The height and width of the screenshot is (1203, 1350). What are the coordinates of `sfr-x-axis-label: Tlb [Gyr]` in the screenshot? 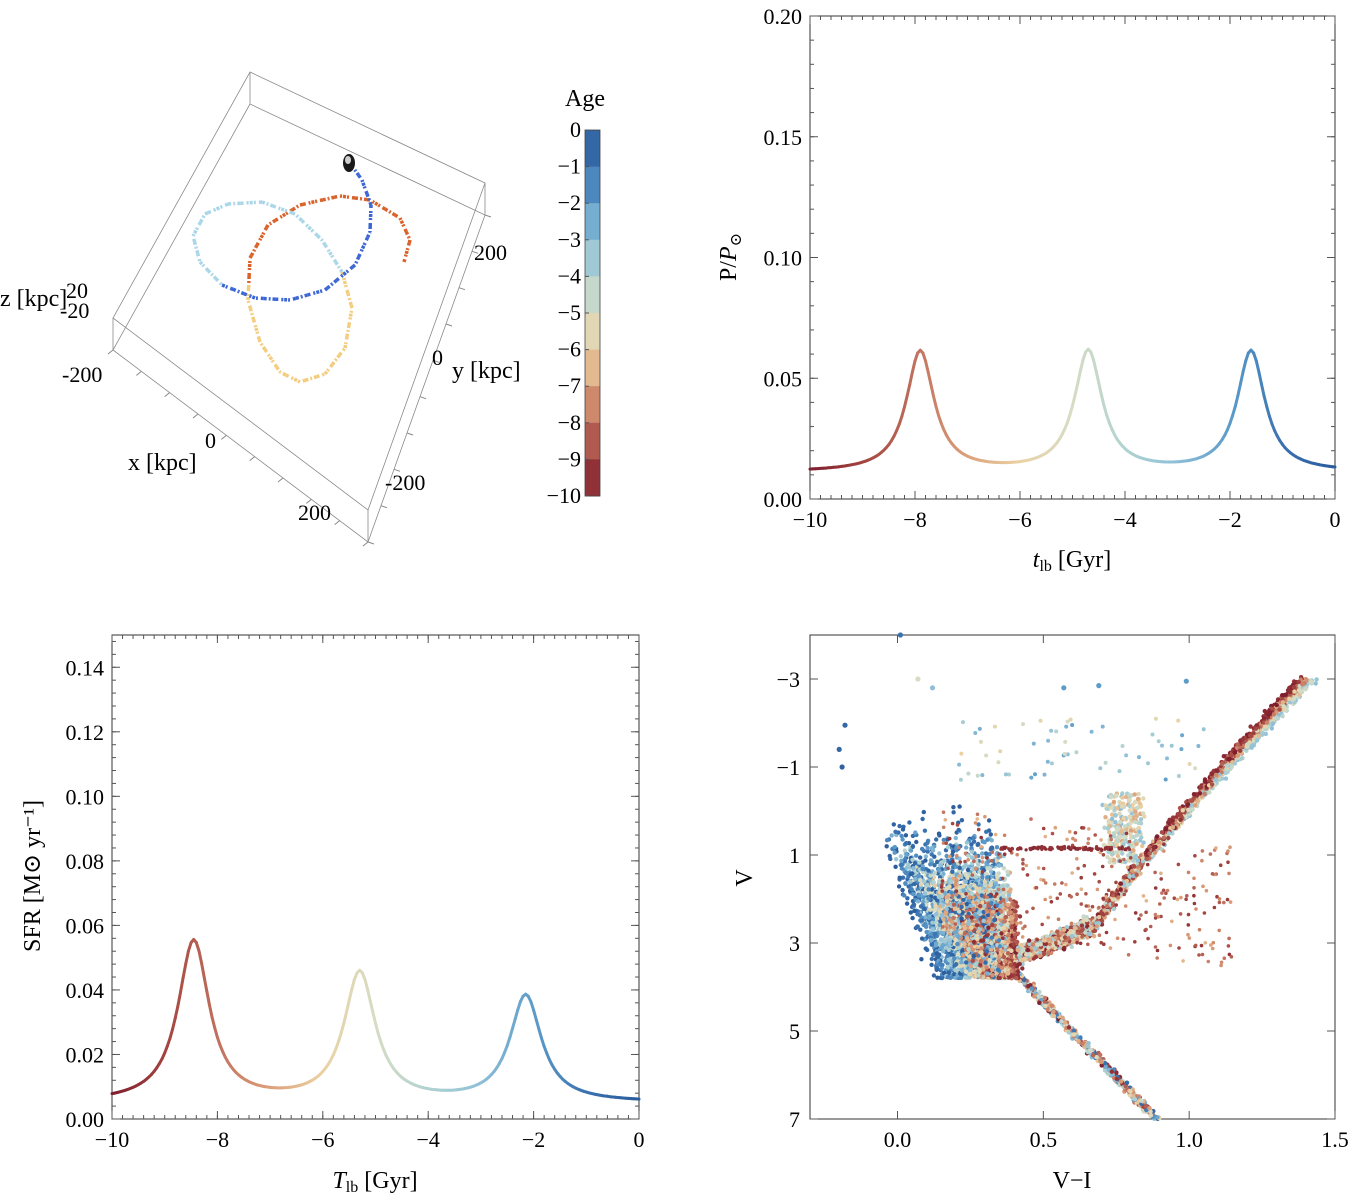 It's located at (374, 1182).